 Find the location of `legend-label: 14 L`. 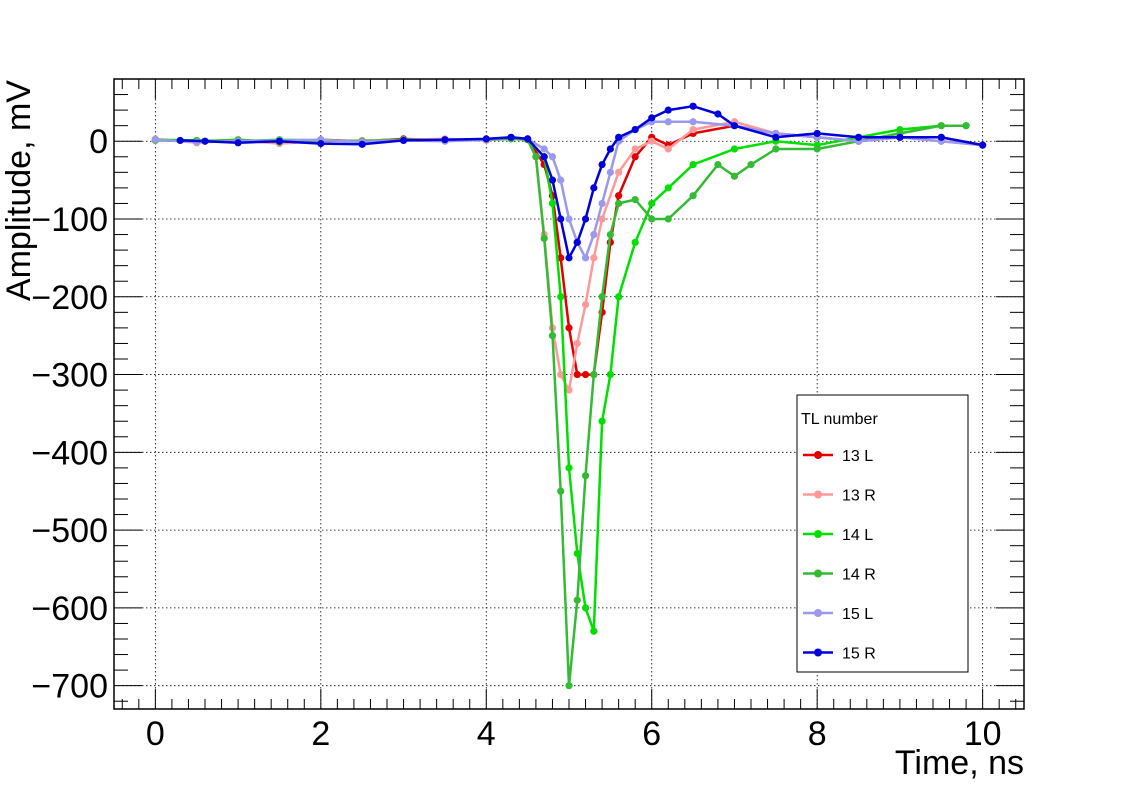

legend-label: 14 L is located at coordinates (857, 535).